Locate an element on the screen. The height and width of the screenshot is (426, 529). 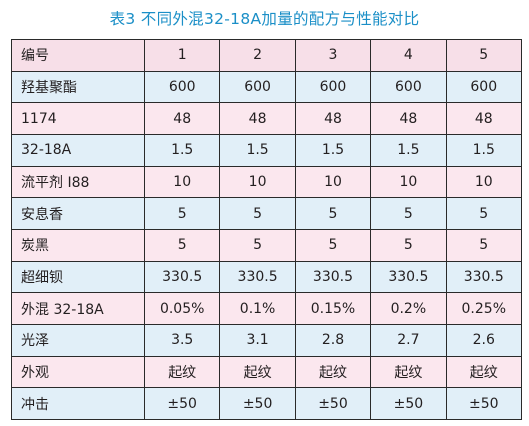
value-cell: 0.2% is located at coordinates (408, 308).